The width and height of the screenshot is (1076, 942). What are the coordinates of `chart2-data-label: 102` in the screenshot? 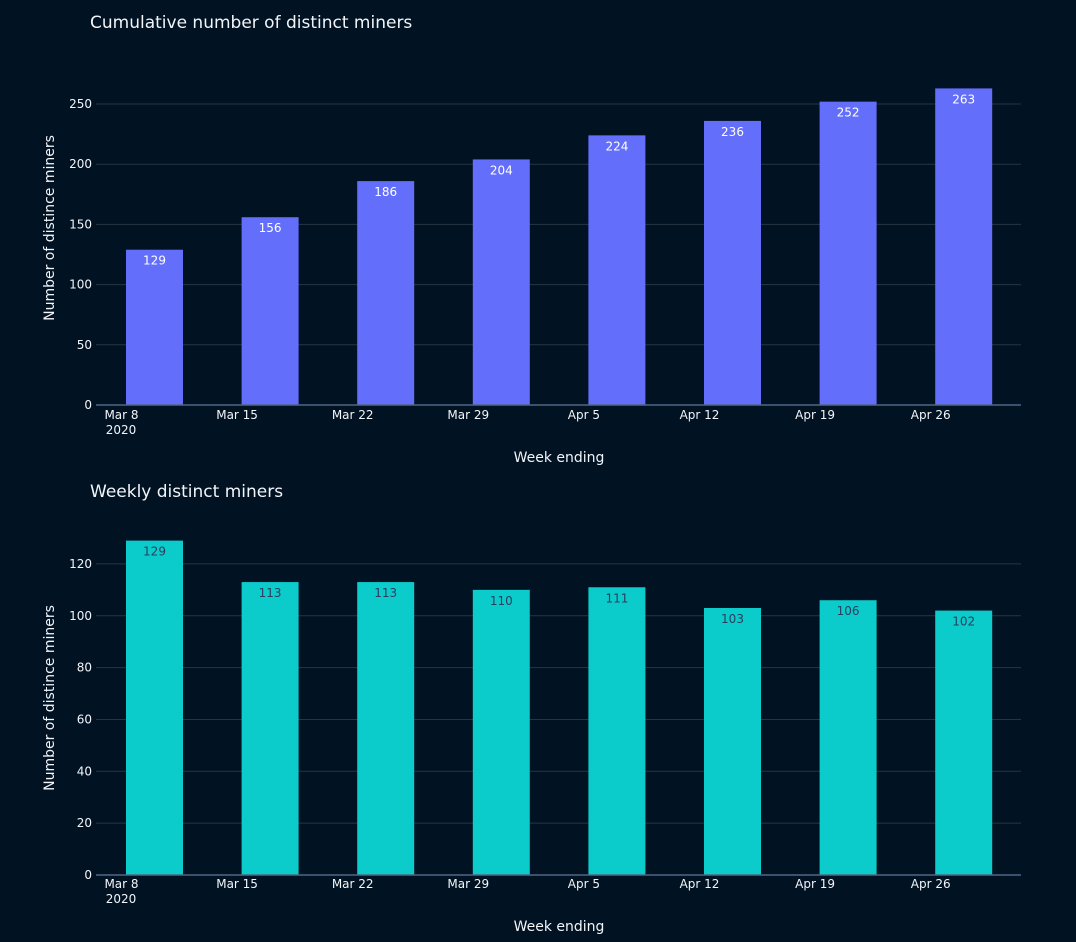 It's located at (963, 622).